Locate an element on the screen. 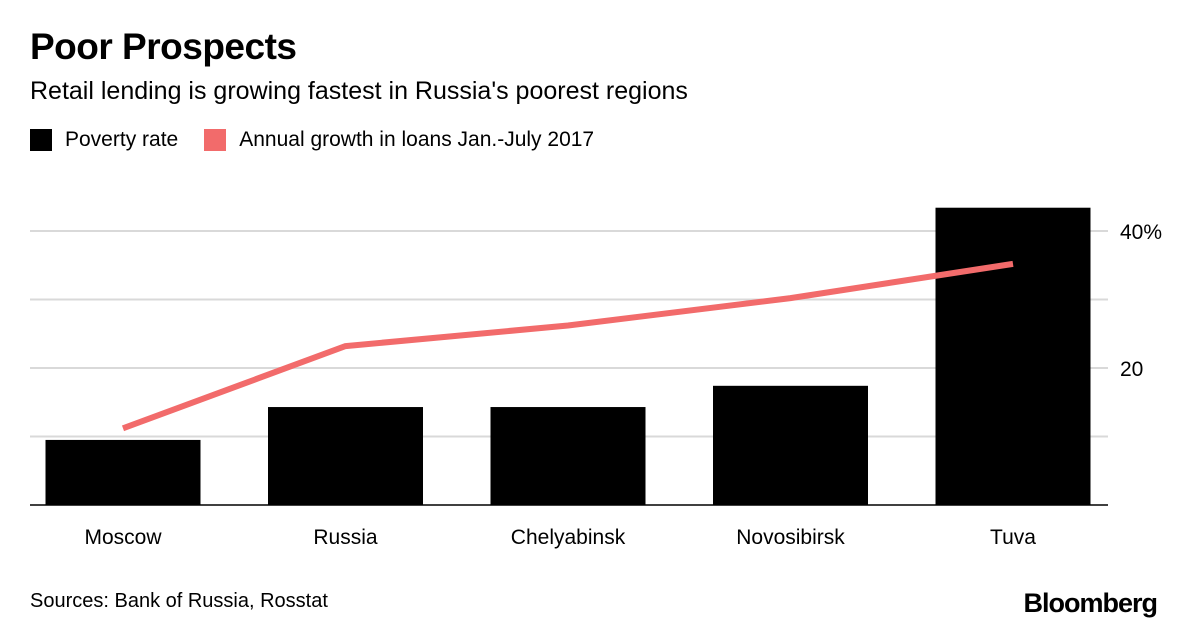 The height and width of the screenshot is (634, 1200). legend-item-loan-growth: Annual growth in loans Jan.-July 2017 is located at coordinates (399, 140).